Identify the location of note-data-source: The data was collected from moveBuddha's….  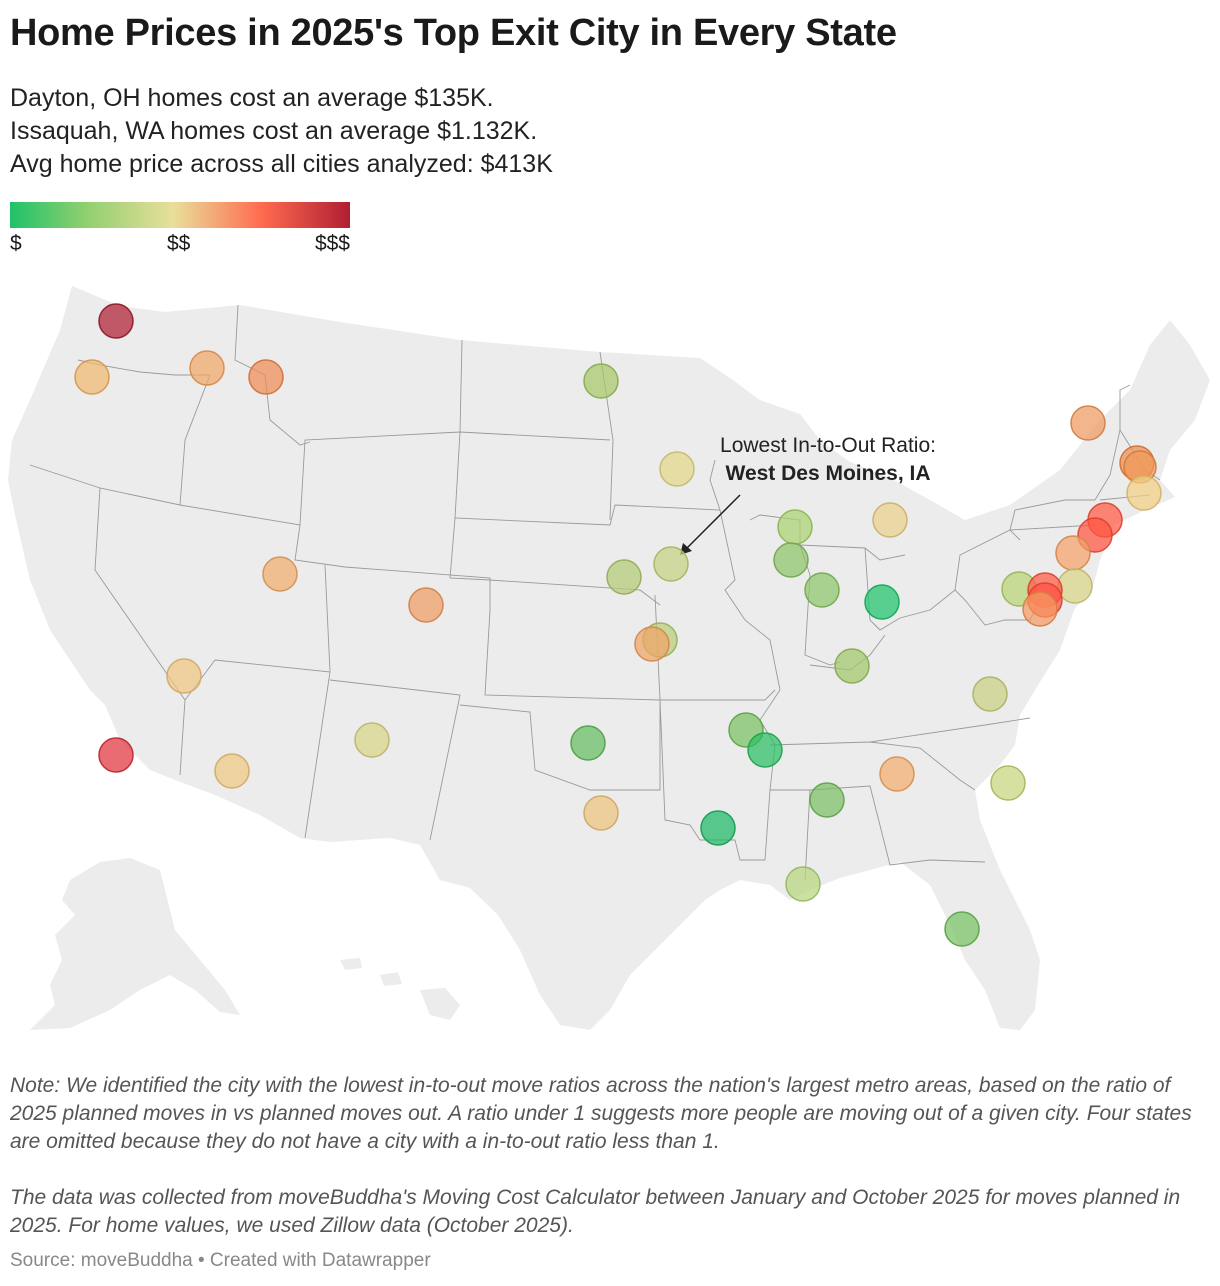
(595, 1211).